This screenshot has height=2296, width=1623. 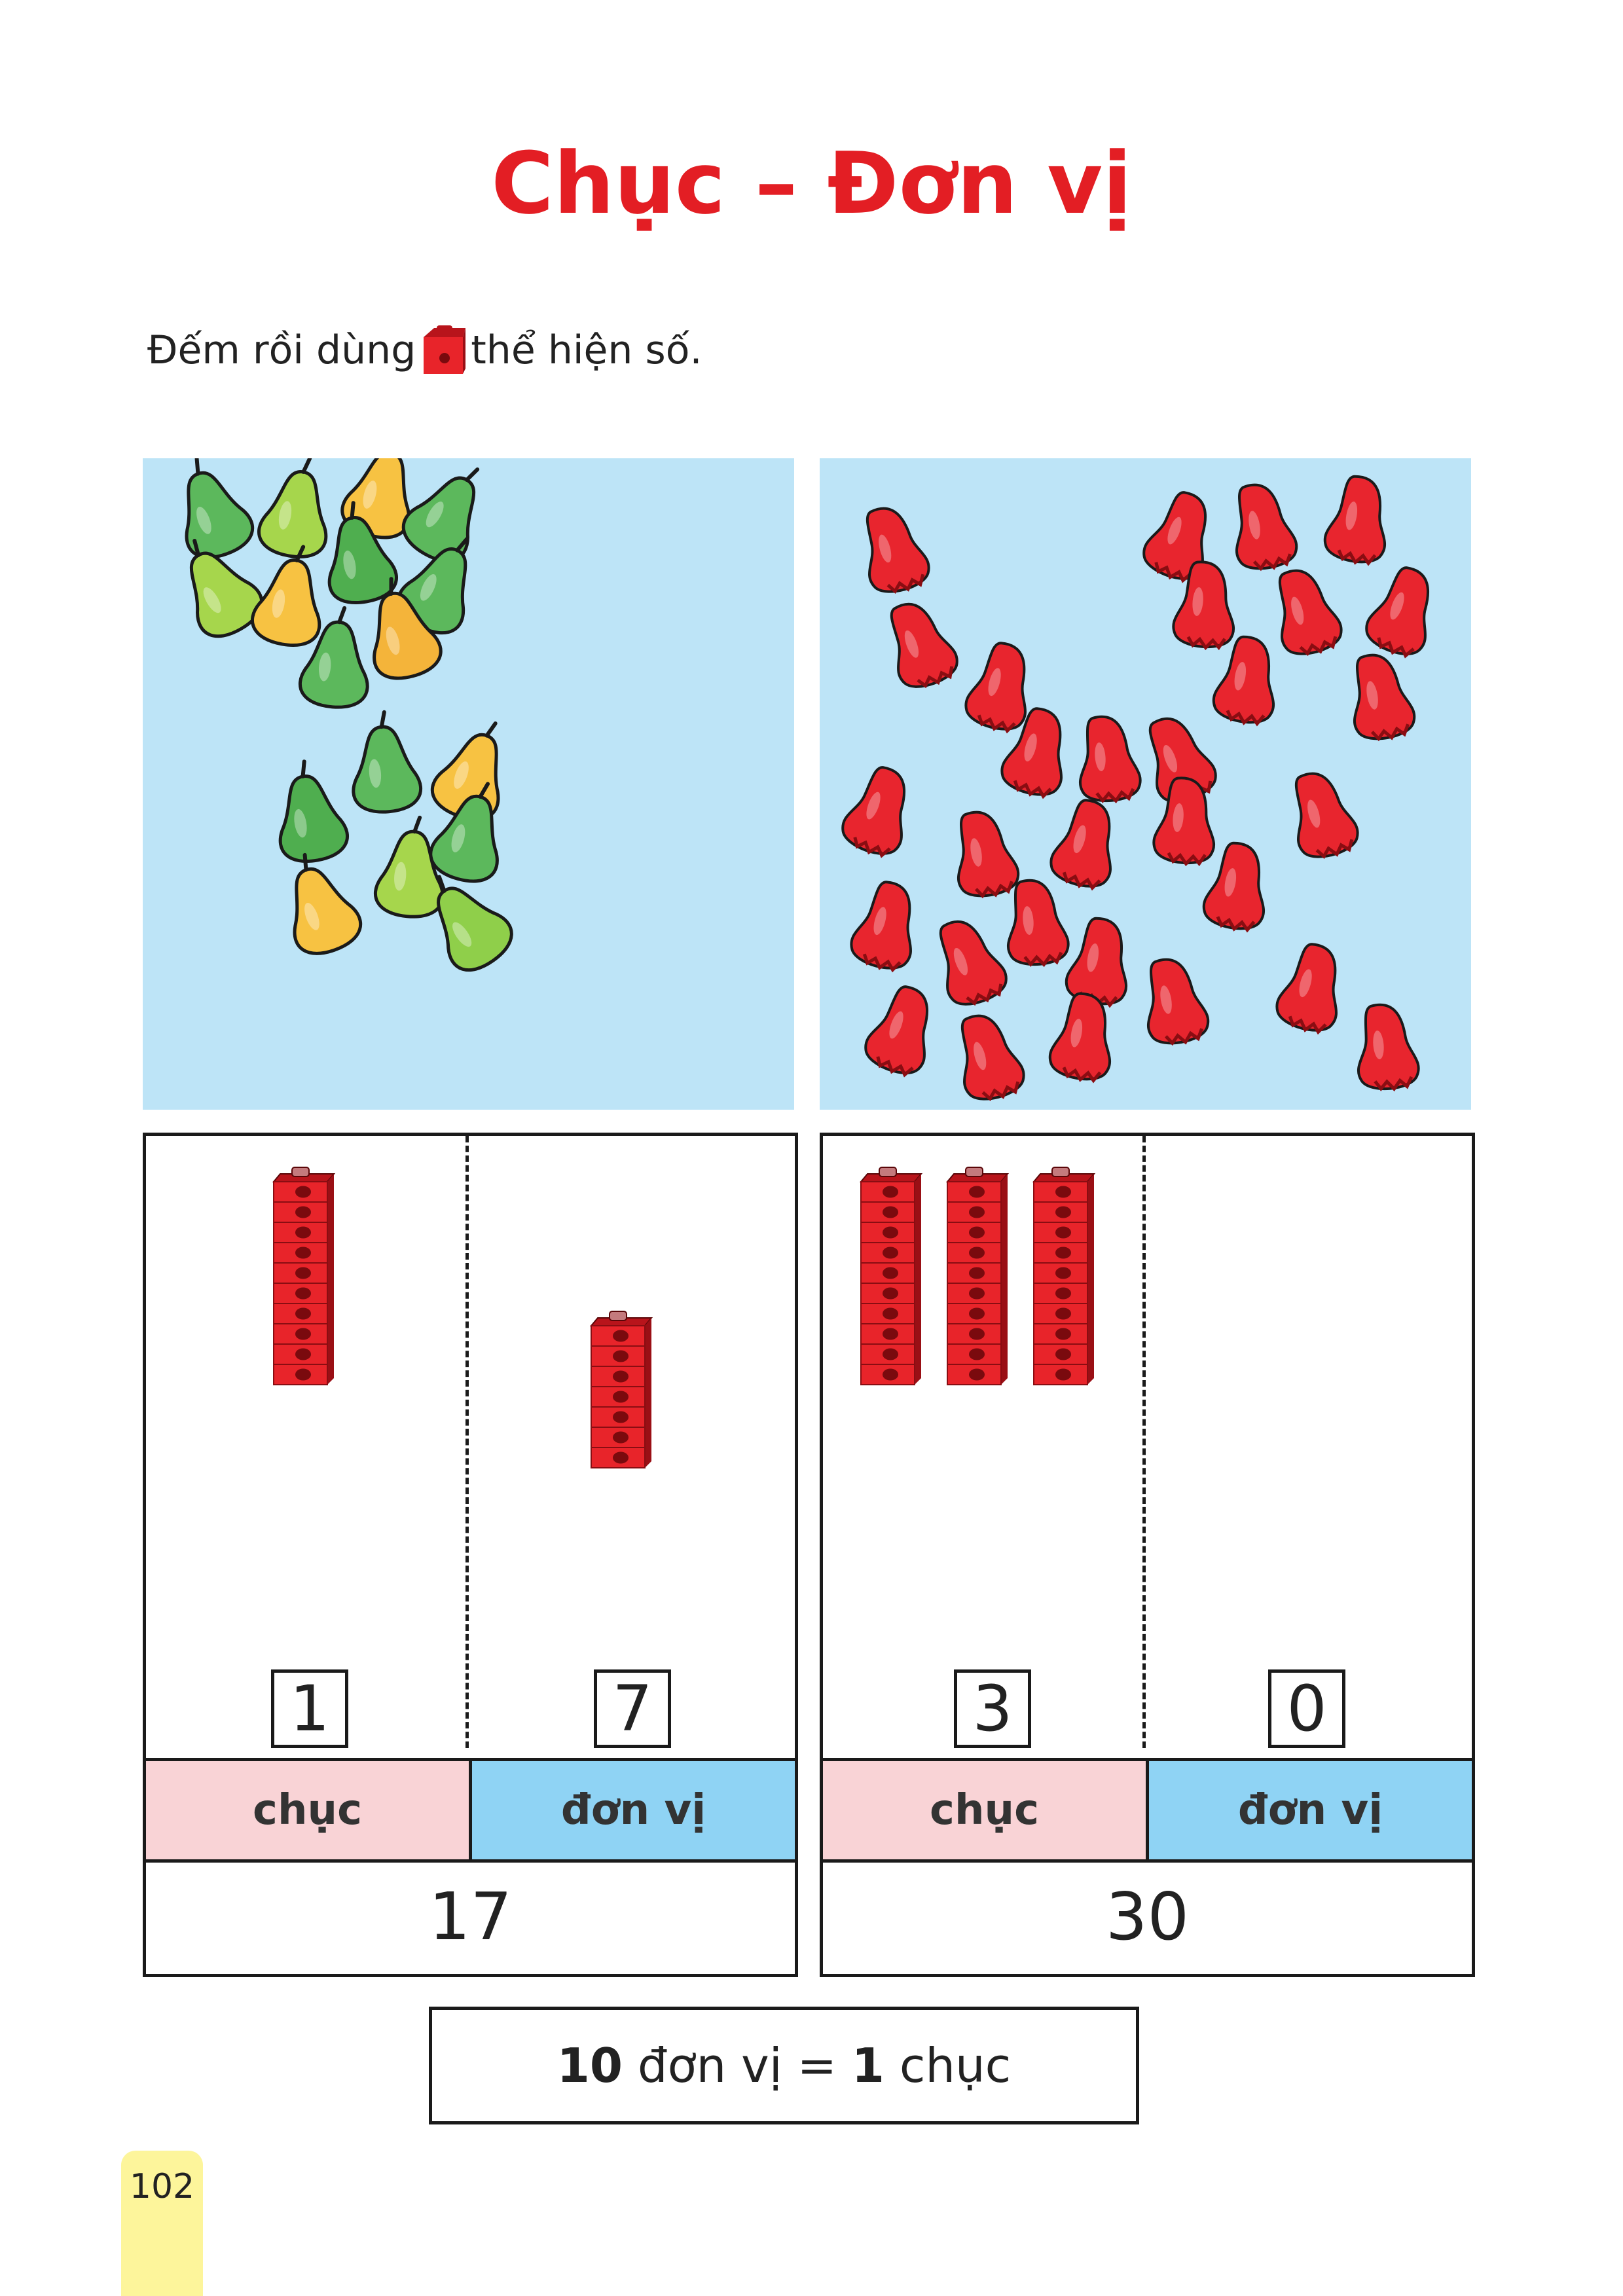 What do you see at coordinates (445, 349) in the screenshot?
I see `red-cube-icon` at bounding box center [445, 349].